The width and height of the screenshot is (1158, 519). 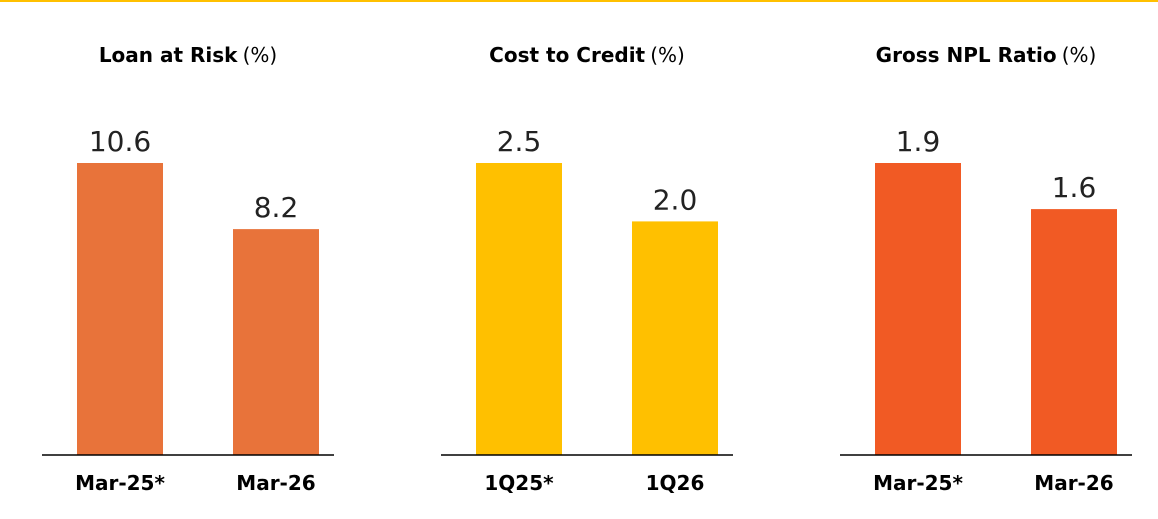 I want to click on title-text: Loan at Risk, so click(x=168, y=55).